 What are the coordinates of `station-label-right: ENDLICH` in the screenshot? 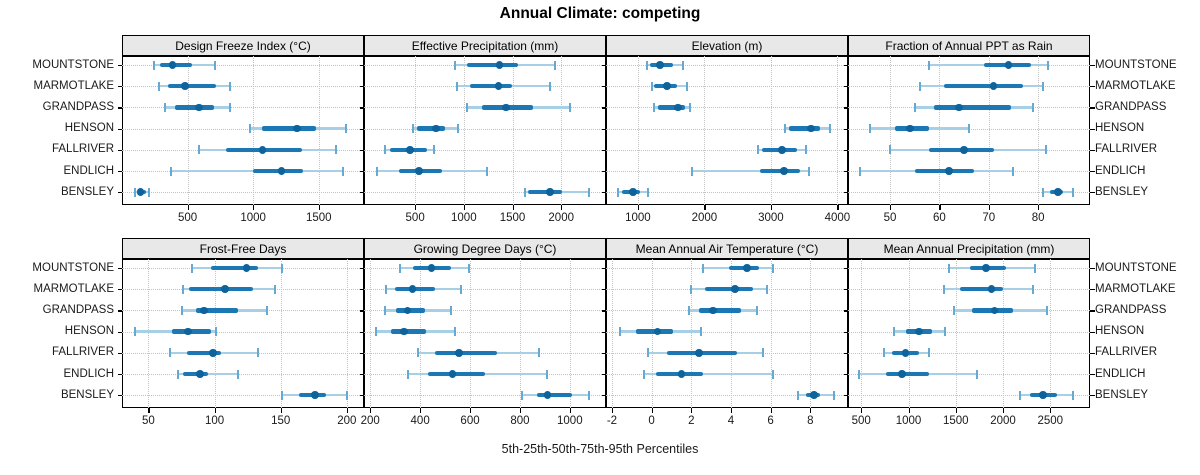 It's located at (1120, 373).